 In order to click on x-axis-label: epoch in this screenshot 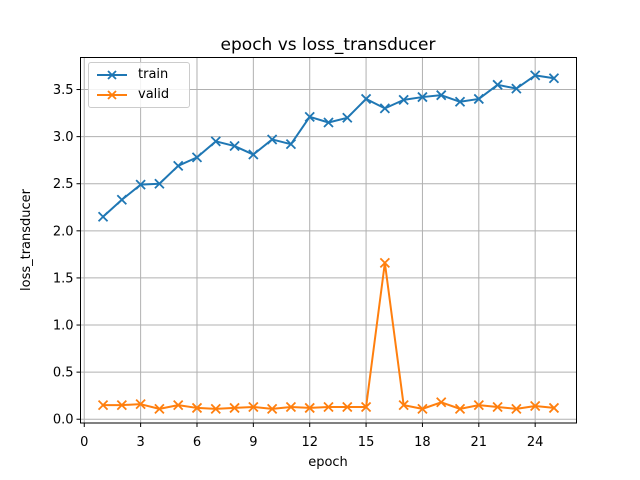, I will do `click(328, 462)`.